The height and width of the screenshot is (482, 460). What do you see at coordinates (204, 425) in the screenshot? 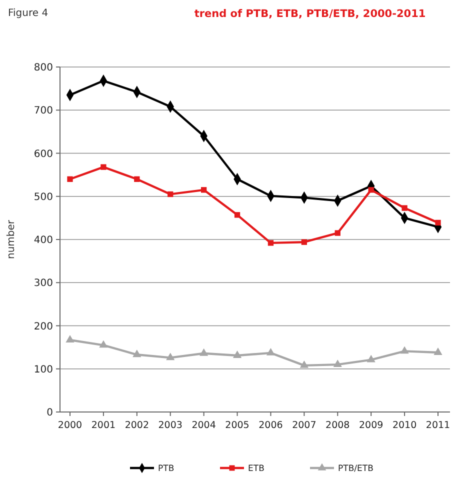
I see `x-tick-label: 2004` at bounding box center [204, 425].